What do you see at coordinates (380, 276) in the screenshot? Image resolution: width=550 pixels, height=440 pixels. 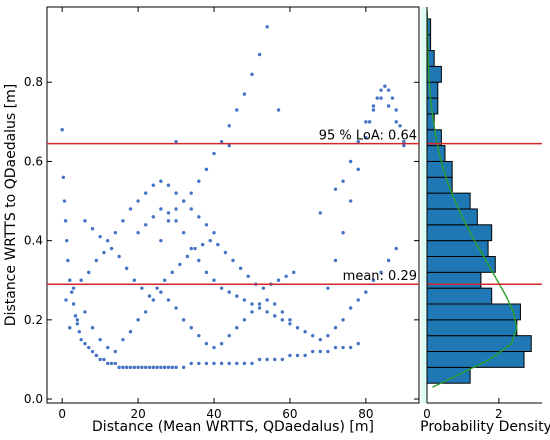 I see `reference-line-label: mean: 0.29` at bounding box center [380, 276].